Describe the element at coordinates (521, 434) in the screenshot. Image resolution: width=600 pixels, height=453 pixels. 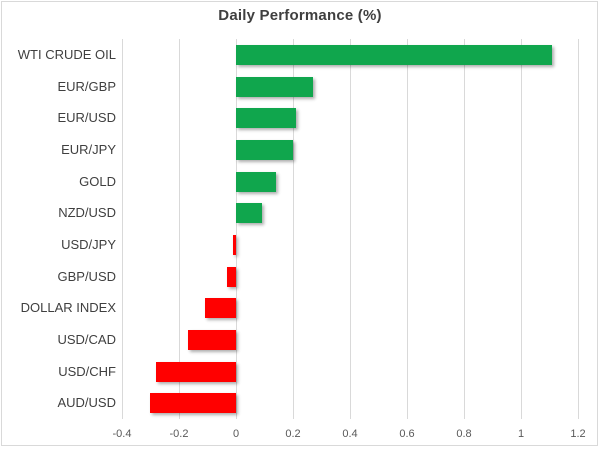
I see `x-tick-label-1: 1` at that location.